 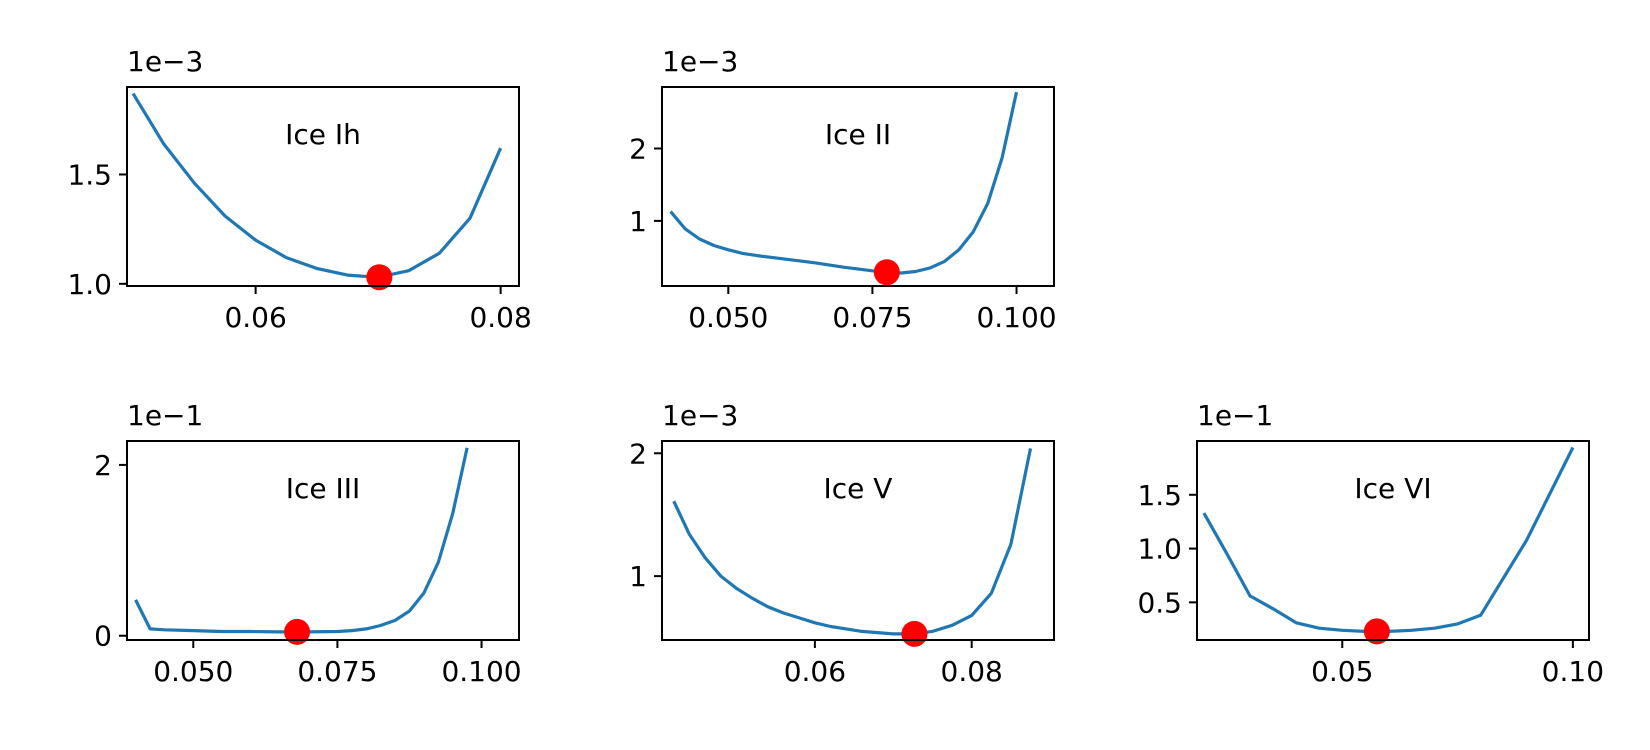 What do you see at coordinates (1159, 602) in the screenshot?
I see `y-tick-label: 0.5` at bounding box center [1159, 602].